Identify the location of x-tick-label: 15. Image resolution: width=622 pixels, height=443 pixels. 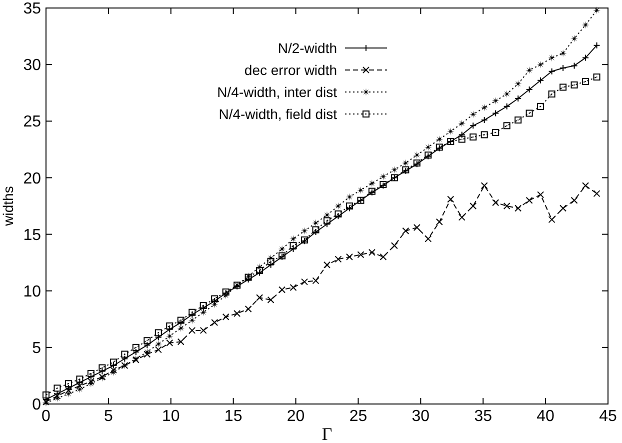
(233, 416).